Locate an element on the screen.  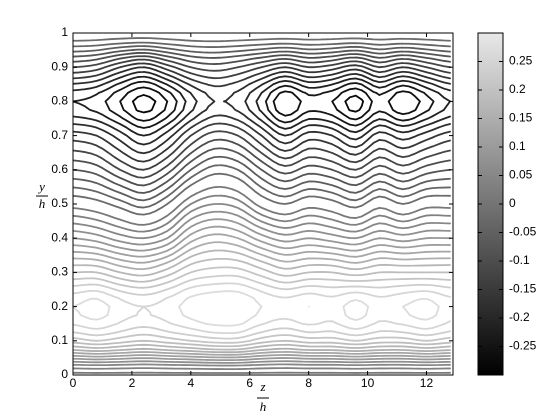
x-label-top: z is located at coordinates (262, 386).